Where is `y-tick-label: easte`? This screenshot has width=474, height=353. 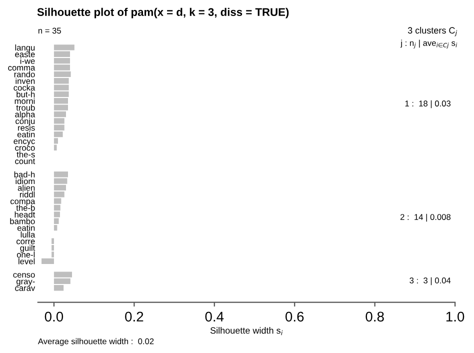
y-tick-label: easte is located at coordinates (25, 55).